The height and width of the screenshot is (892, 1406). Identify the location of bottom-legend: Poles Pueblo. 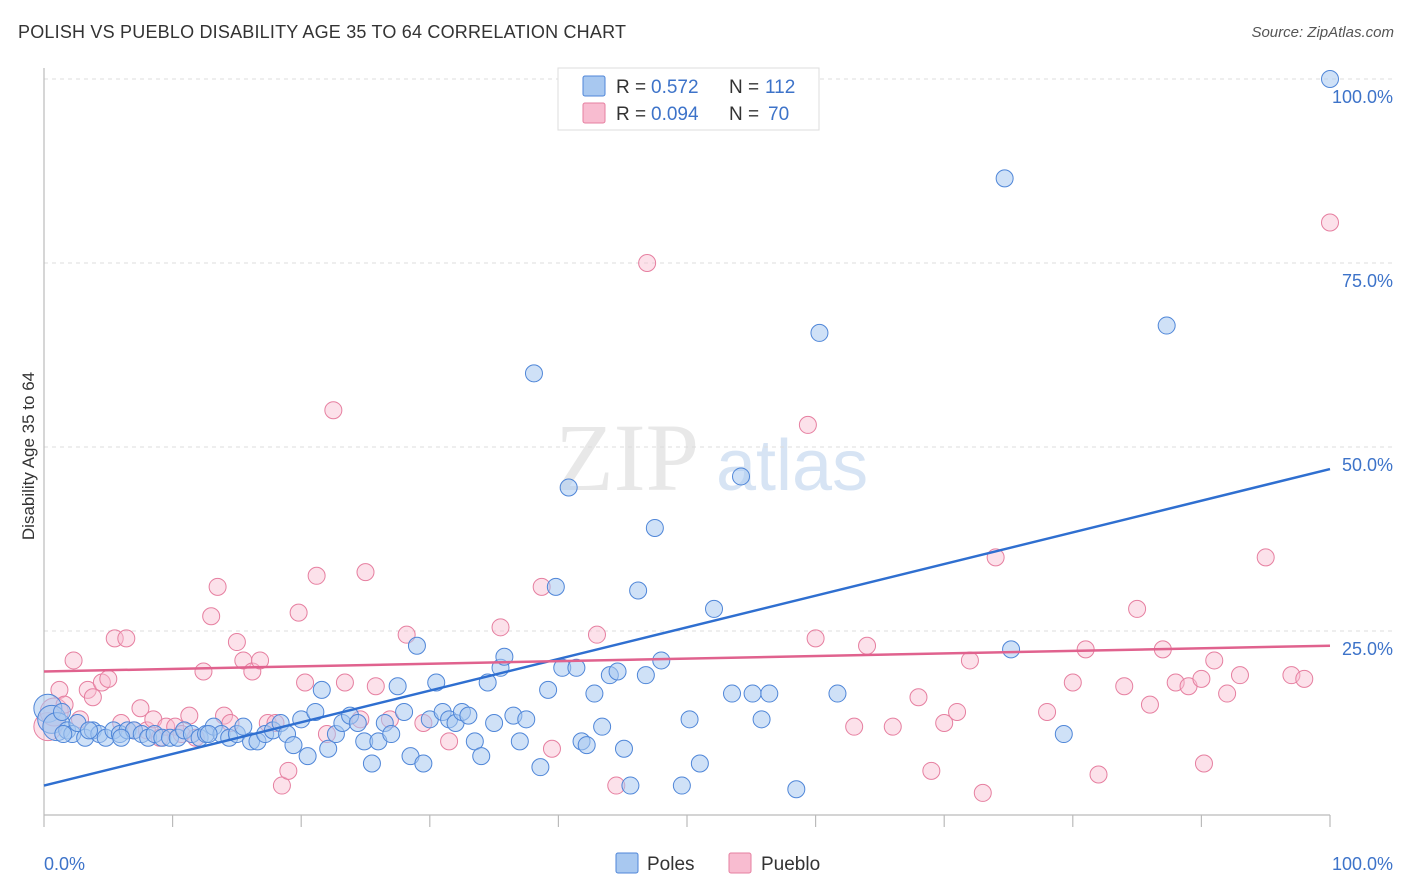
(717, 863).